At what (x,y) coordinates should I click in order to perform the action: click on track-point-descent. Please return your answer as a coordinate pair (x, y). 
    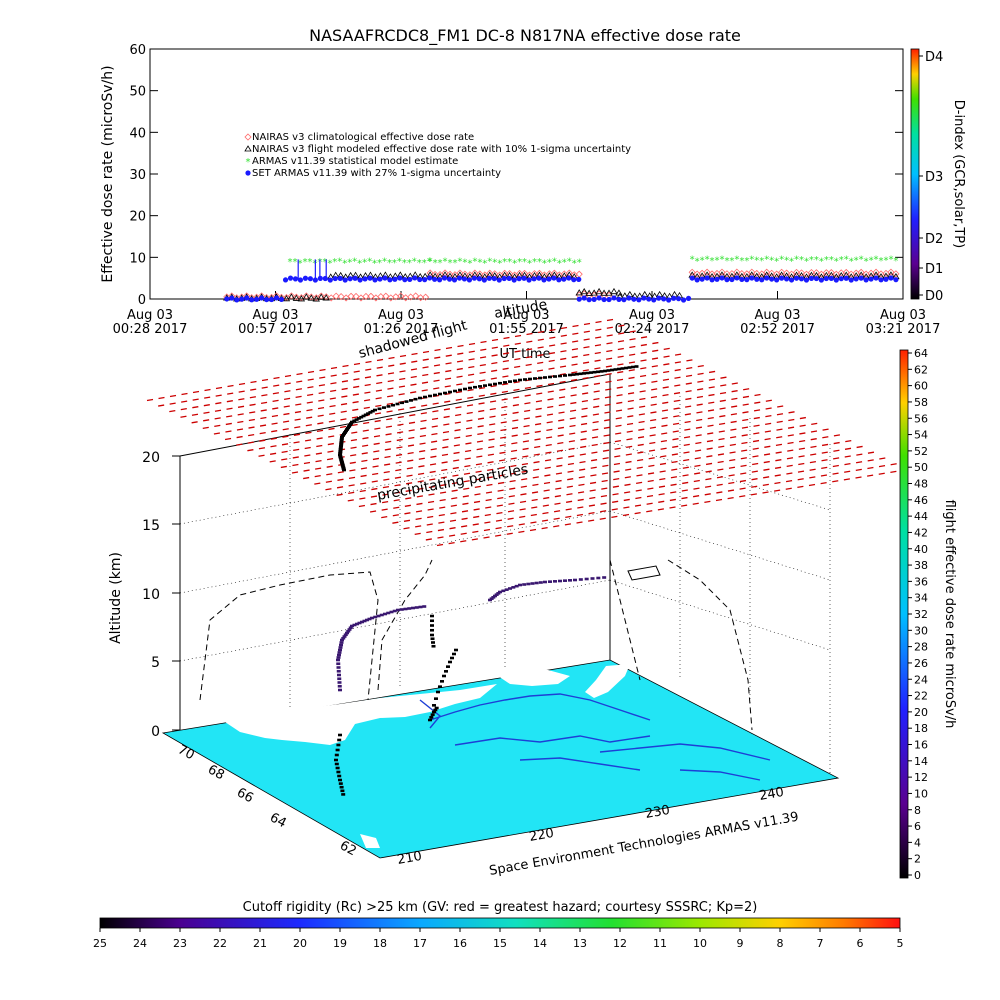
    Looking at the image, I should click on (432, 635).